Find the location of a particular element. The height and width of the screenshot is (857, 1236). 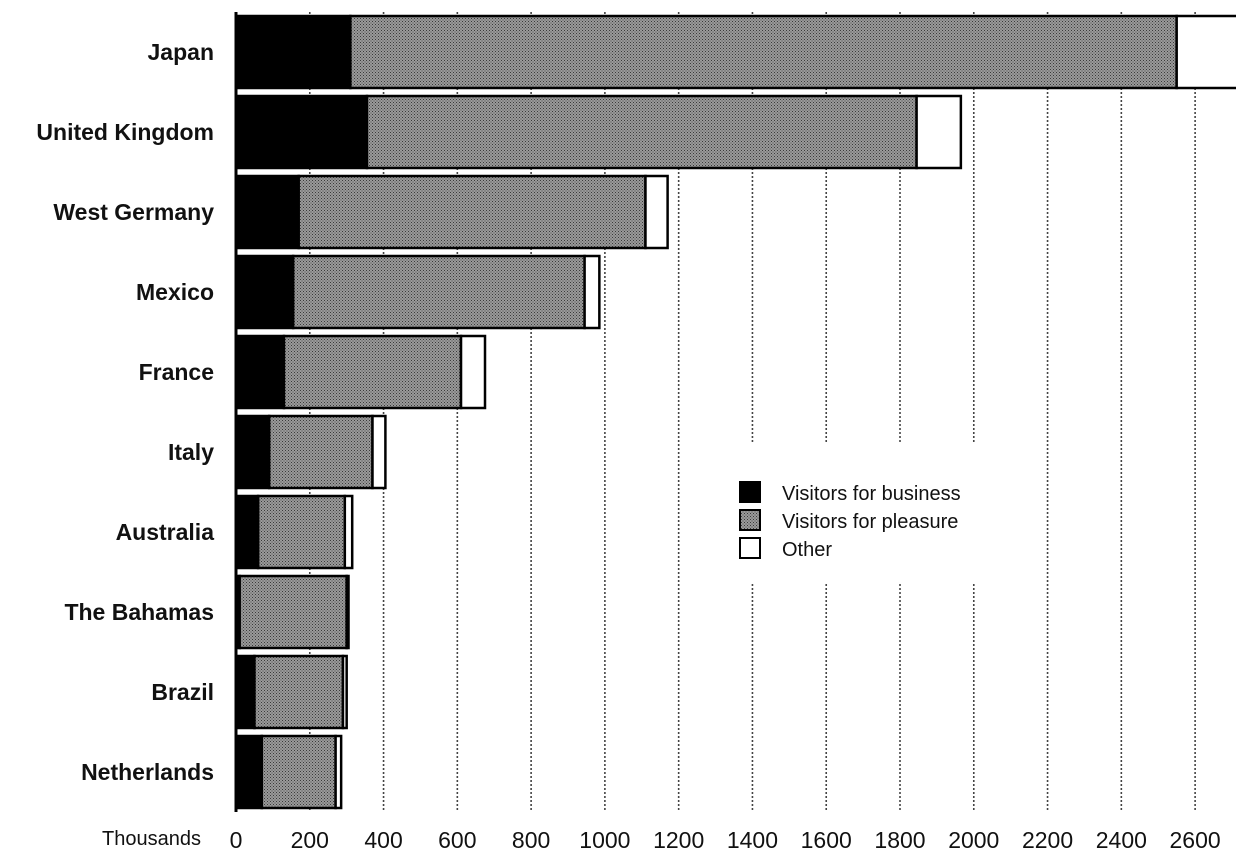

category-label-west-germany: West Germany is located at coordinates (133, 212).